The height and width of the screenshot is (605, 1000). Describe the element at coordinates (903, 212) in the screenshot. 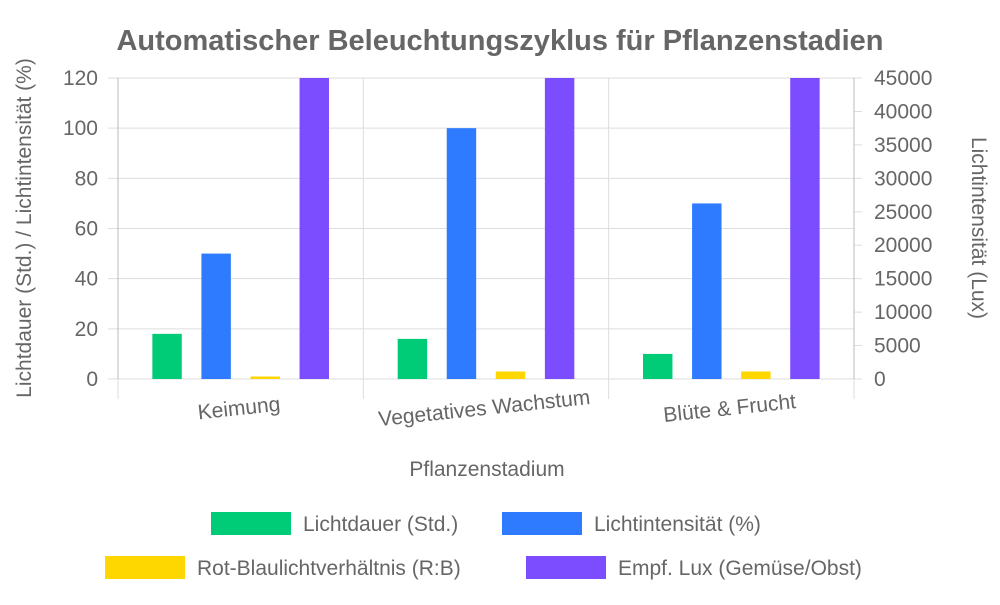

I see `y-right-tick-label: 25000` at that location.